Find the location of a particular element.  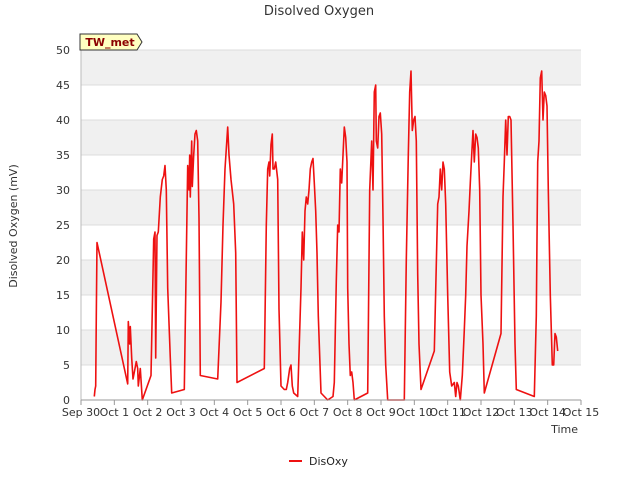

y-tick-label: 10 is located at coordinates (63, 330).